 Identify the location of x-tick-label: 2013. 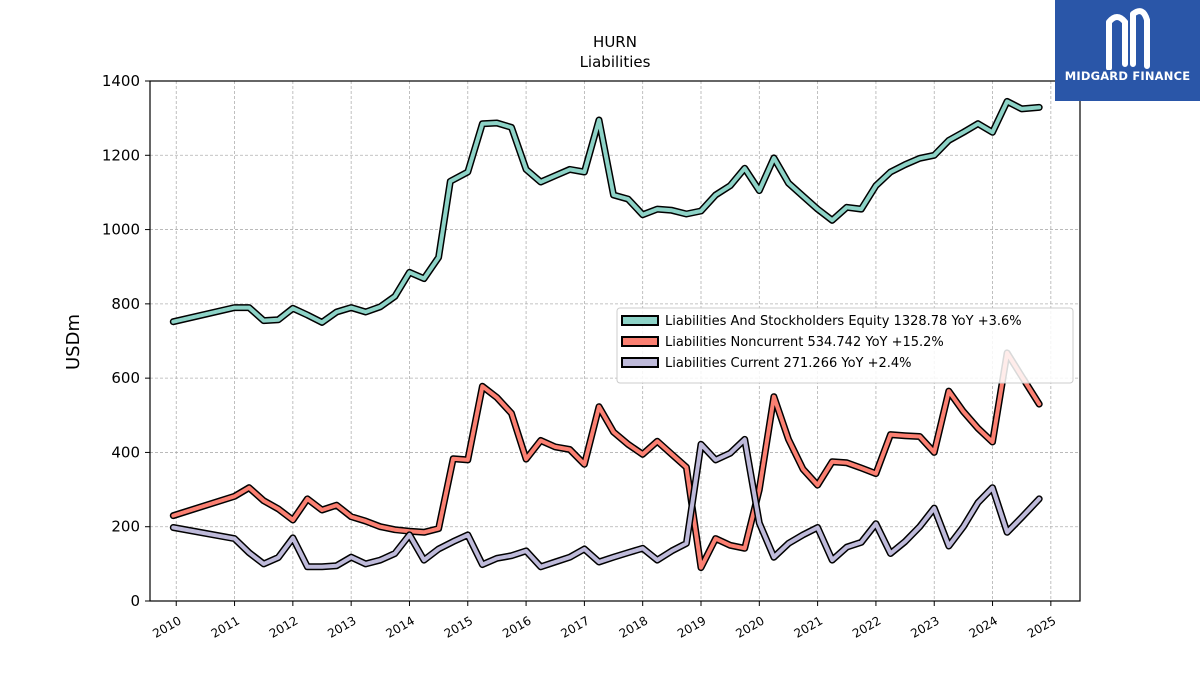
(341, 626).